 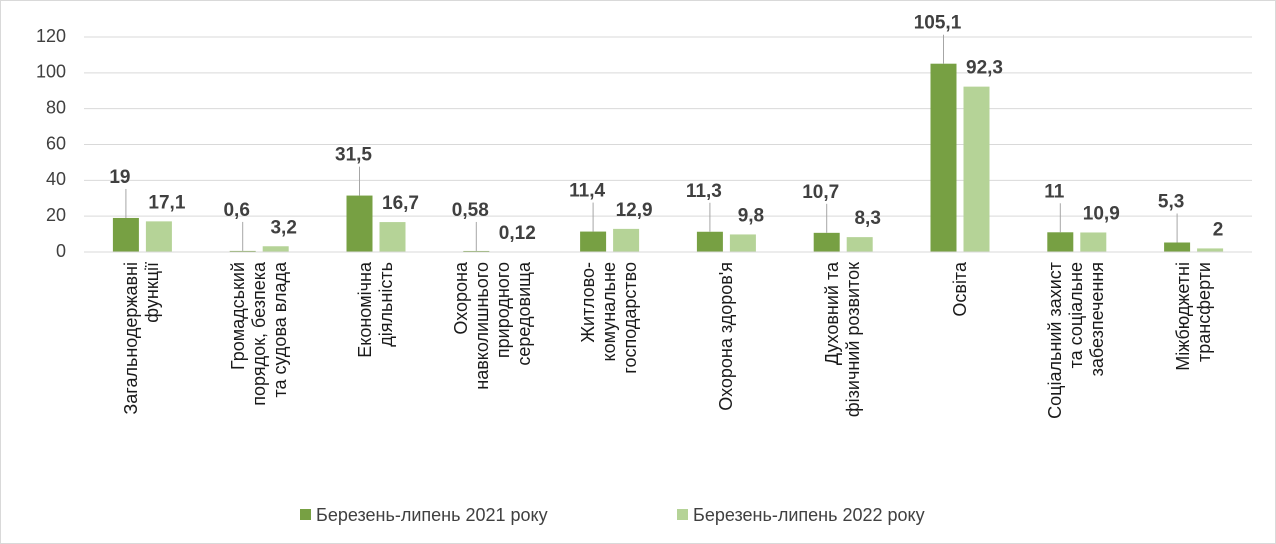 What do you see at coordinates (587, 191) in the screenshot?
I see `data-label: 11,4` at bounding box center [587, 191].